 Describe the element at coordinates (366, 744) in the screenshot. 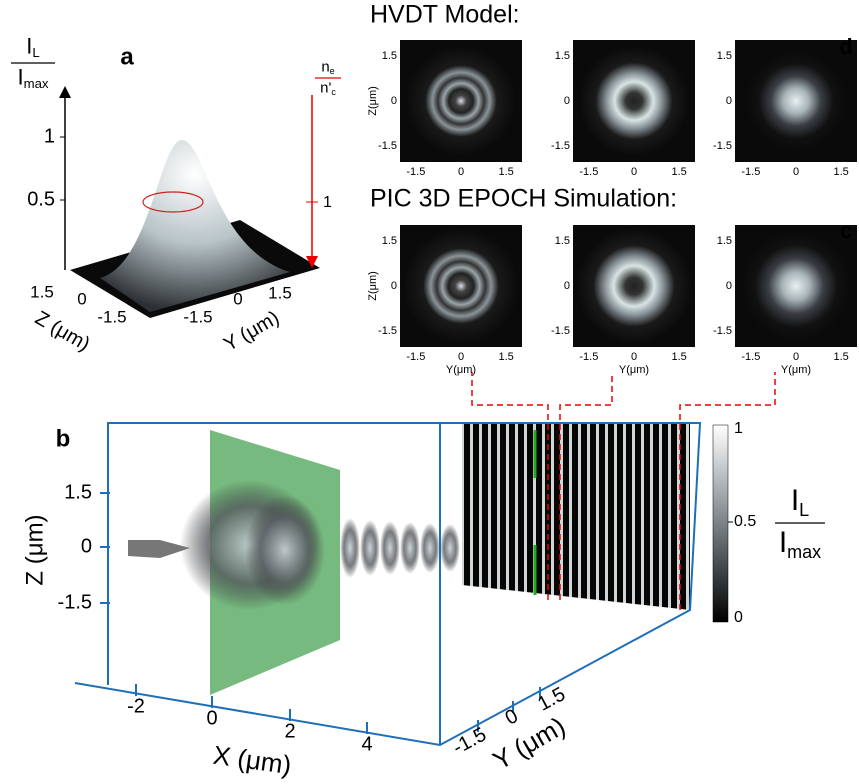

I see `tick-label: 4` at that location.